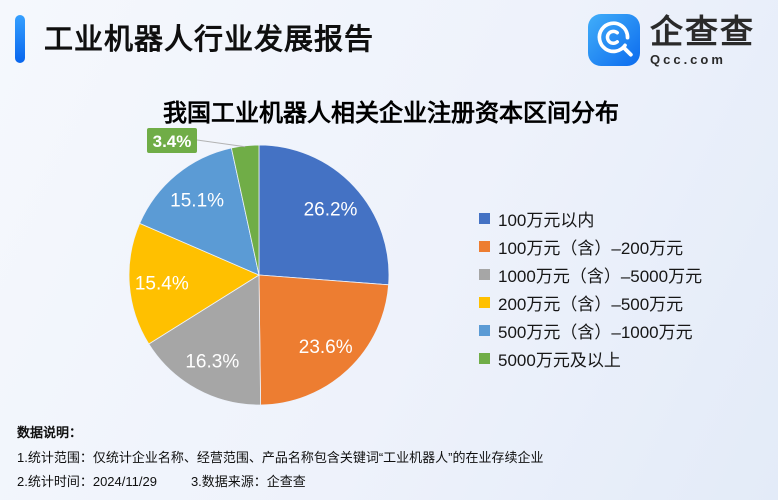 This screenshot has height=500, width=778. What do you see at coordinates (197, 201) in the screenshot?
I see `slice-percent-label: 15.1%` at bounding box center [197, 201].